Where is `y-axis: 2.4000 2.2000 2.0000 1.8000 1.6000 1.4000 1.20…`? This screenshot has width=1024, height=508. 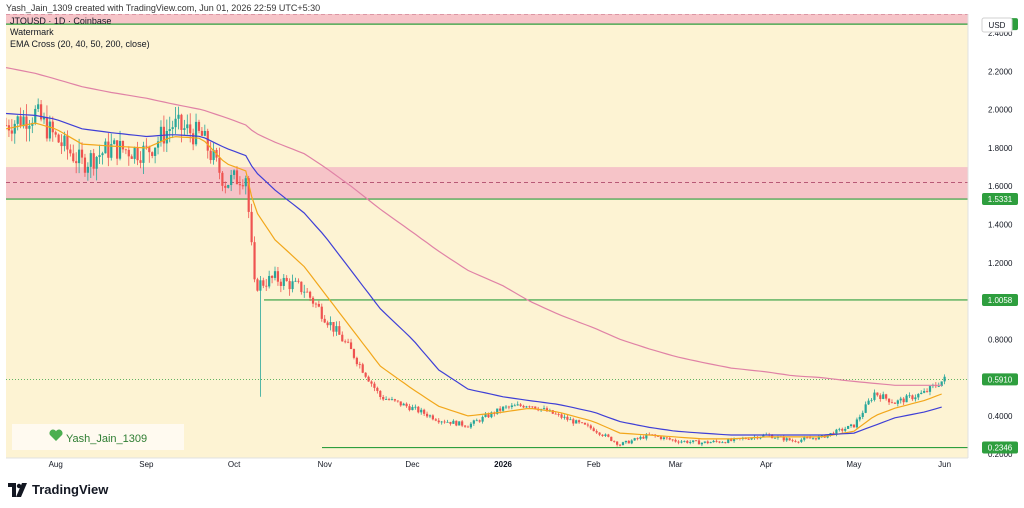 y-axis: 2.4000 2.2000 2.0000 1.8000 1.6000 1.4000 1.20… is located at coordinates (990, 236).